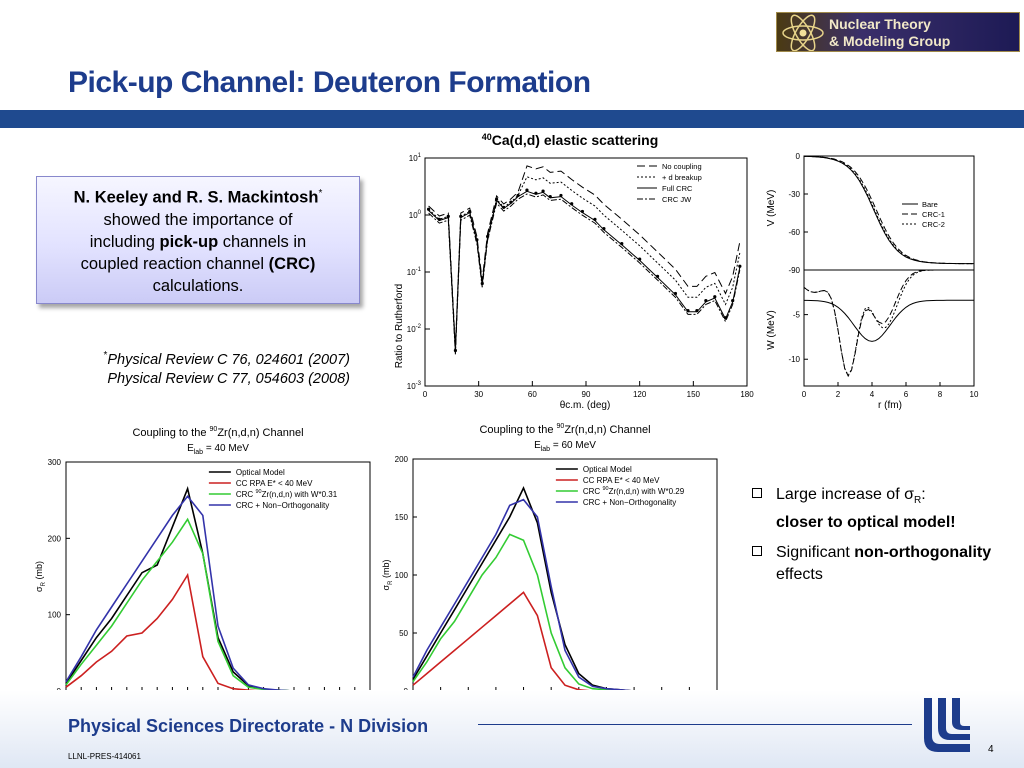  I want to click on chart1-legend-label: CRC-2, so click(933, 224).